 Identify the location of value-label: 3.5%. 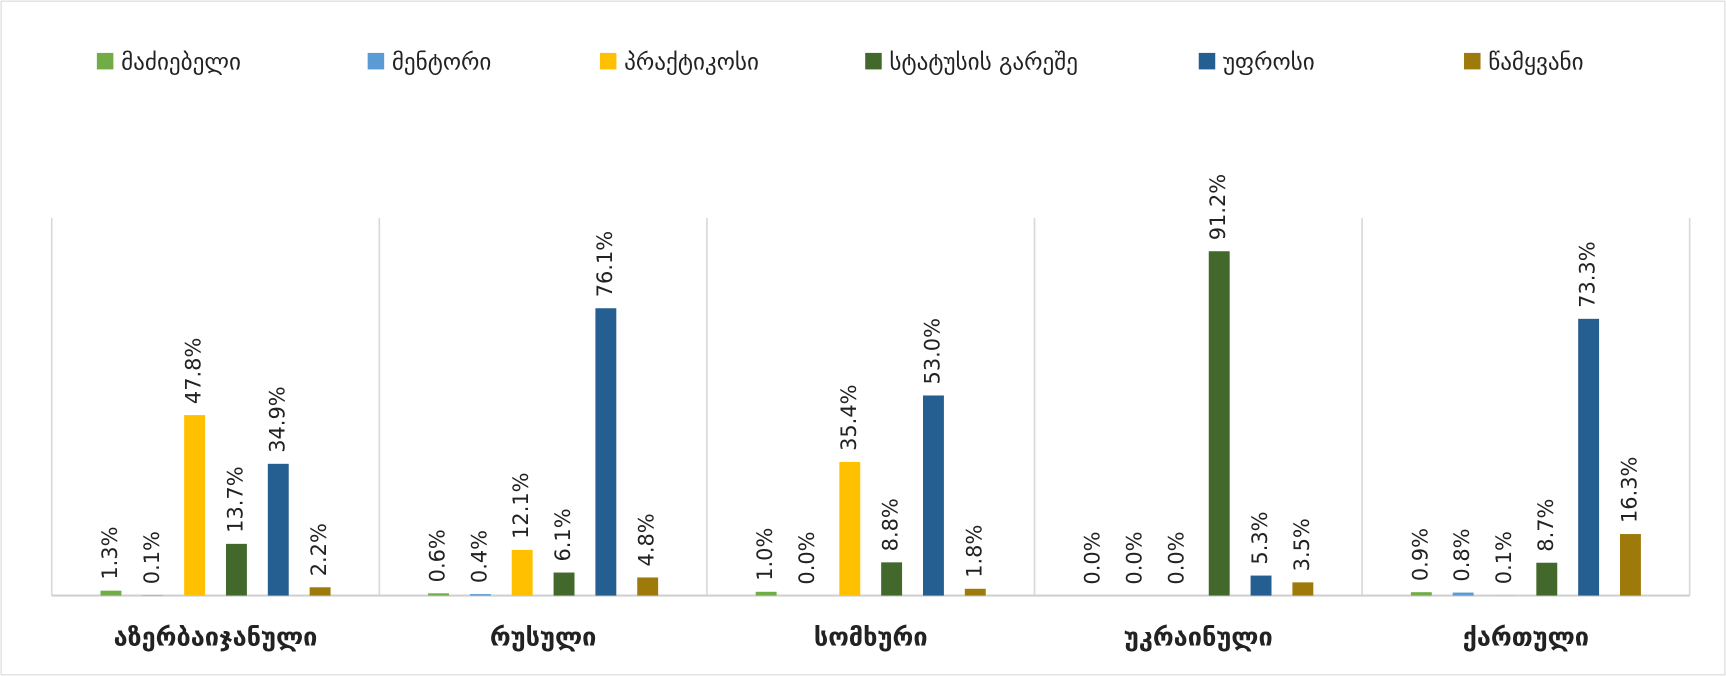
(1302, 544).